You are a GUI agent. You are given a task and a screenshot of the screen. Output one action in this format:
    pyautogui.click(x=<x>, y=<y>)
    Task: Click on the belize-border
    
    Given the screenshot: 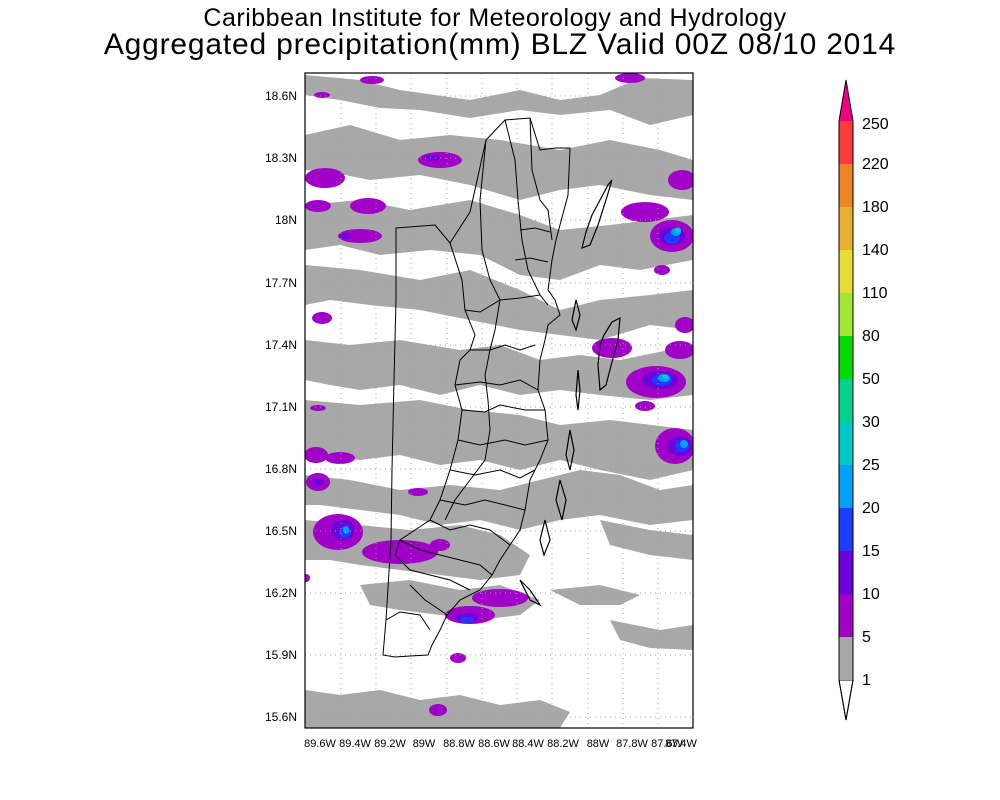 What is the action you would take?
    pyautogui.click(x=476, y=387)
    